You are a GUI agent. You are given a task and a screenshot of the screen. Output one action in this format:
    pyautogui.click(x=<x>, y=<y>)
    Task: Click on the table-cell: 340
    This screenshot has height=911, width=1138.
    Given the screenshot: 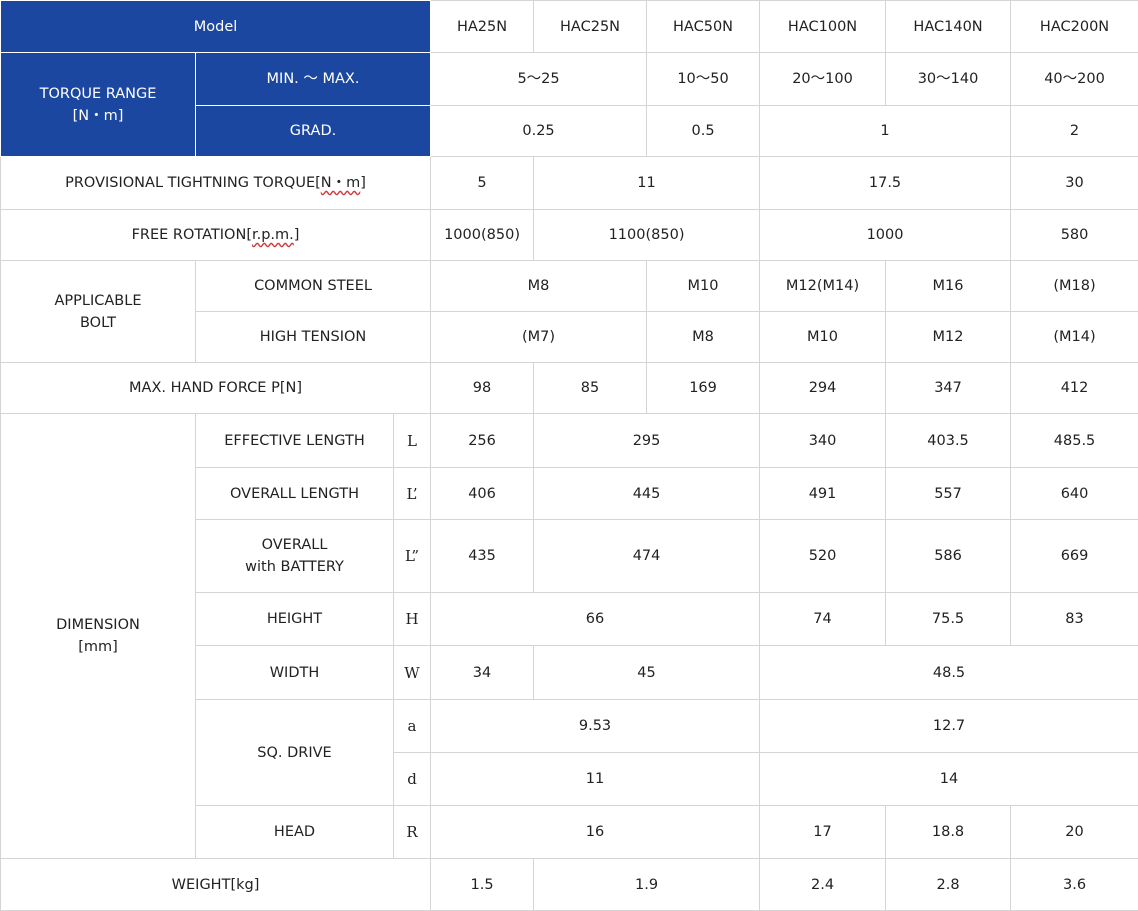 What is the action you would take?
    pyautogui.click(x=823, y=441)
    